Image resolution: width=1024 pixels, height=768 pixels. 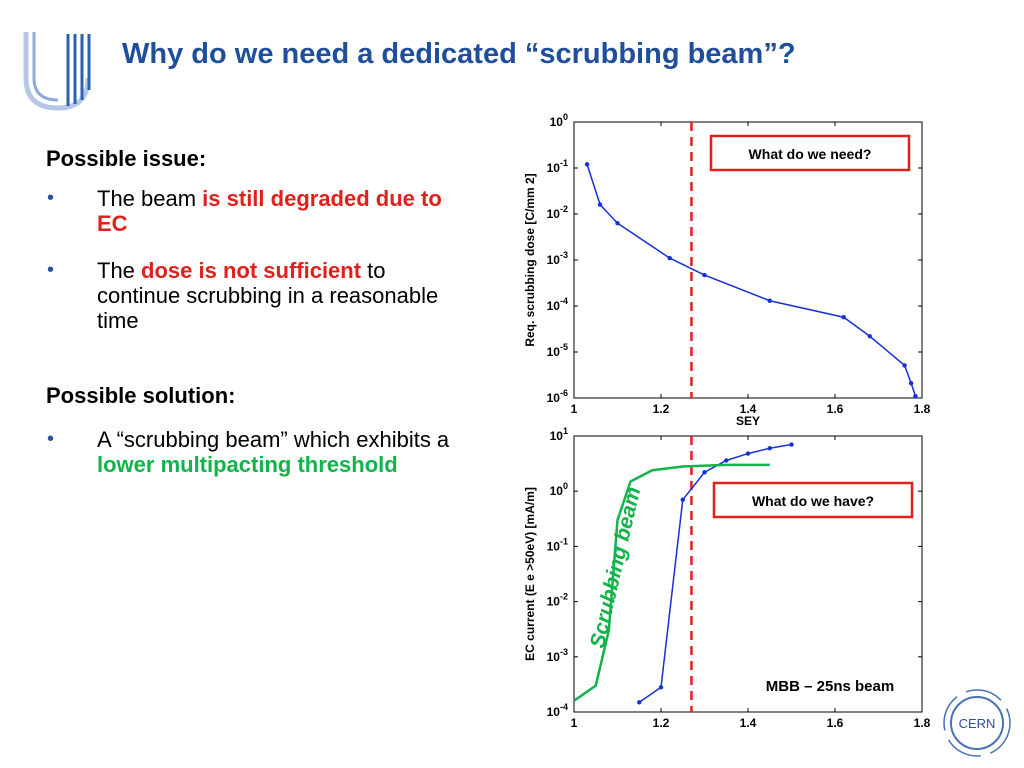 I want to click on issue-bullet-1: • The beam is still degraded due to EC, so click(x=244, y=211).